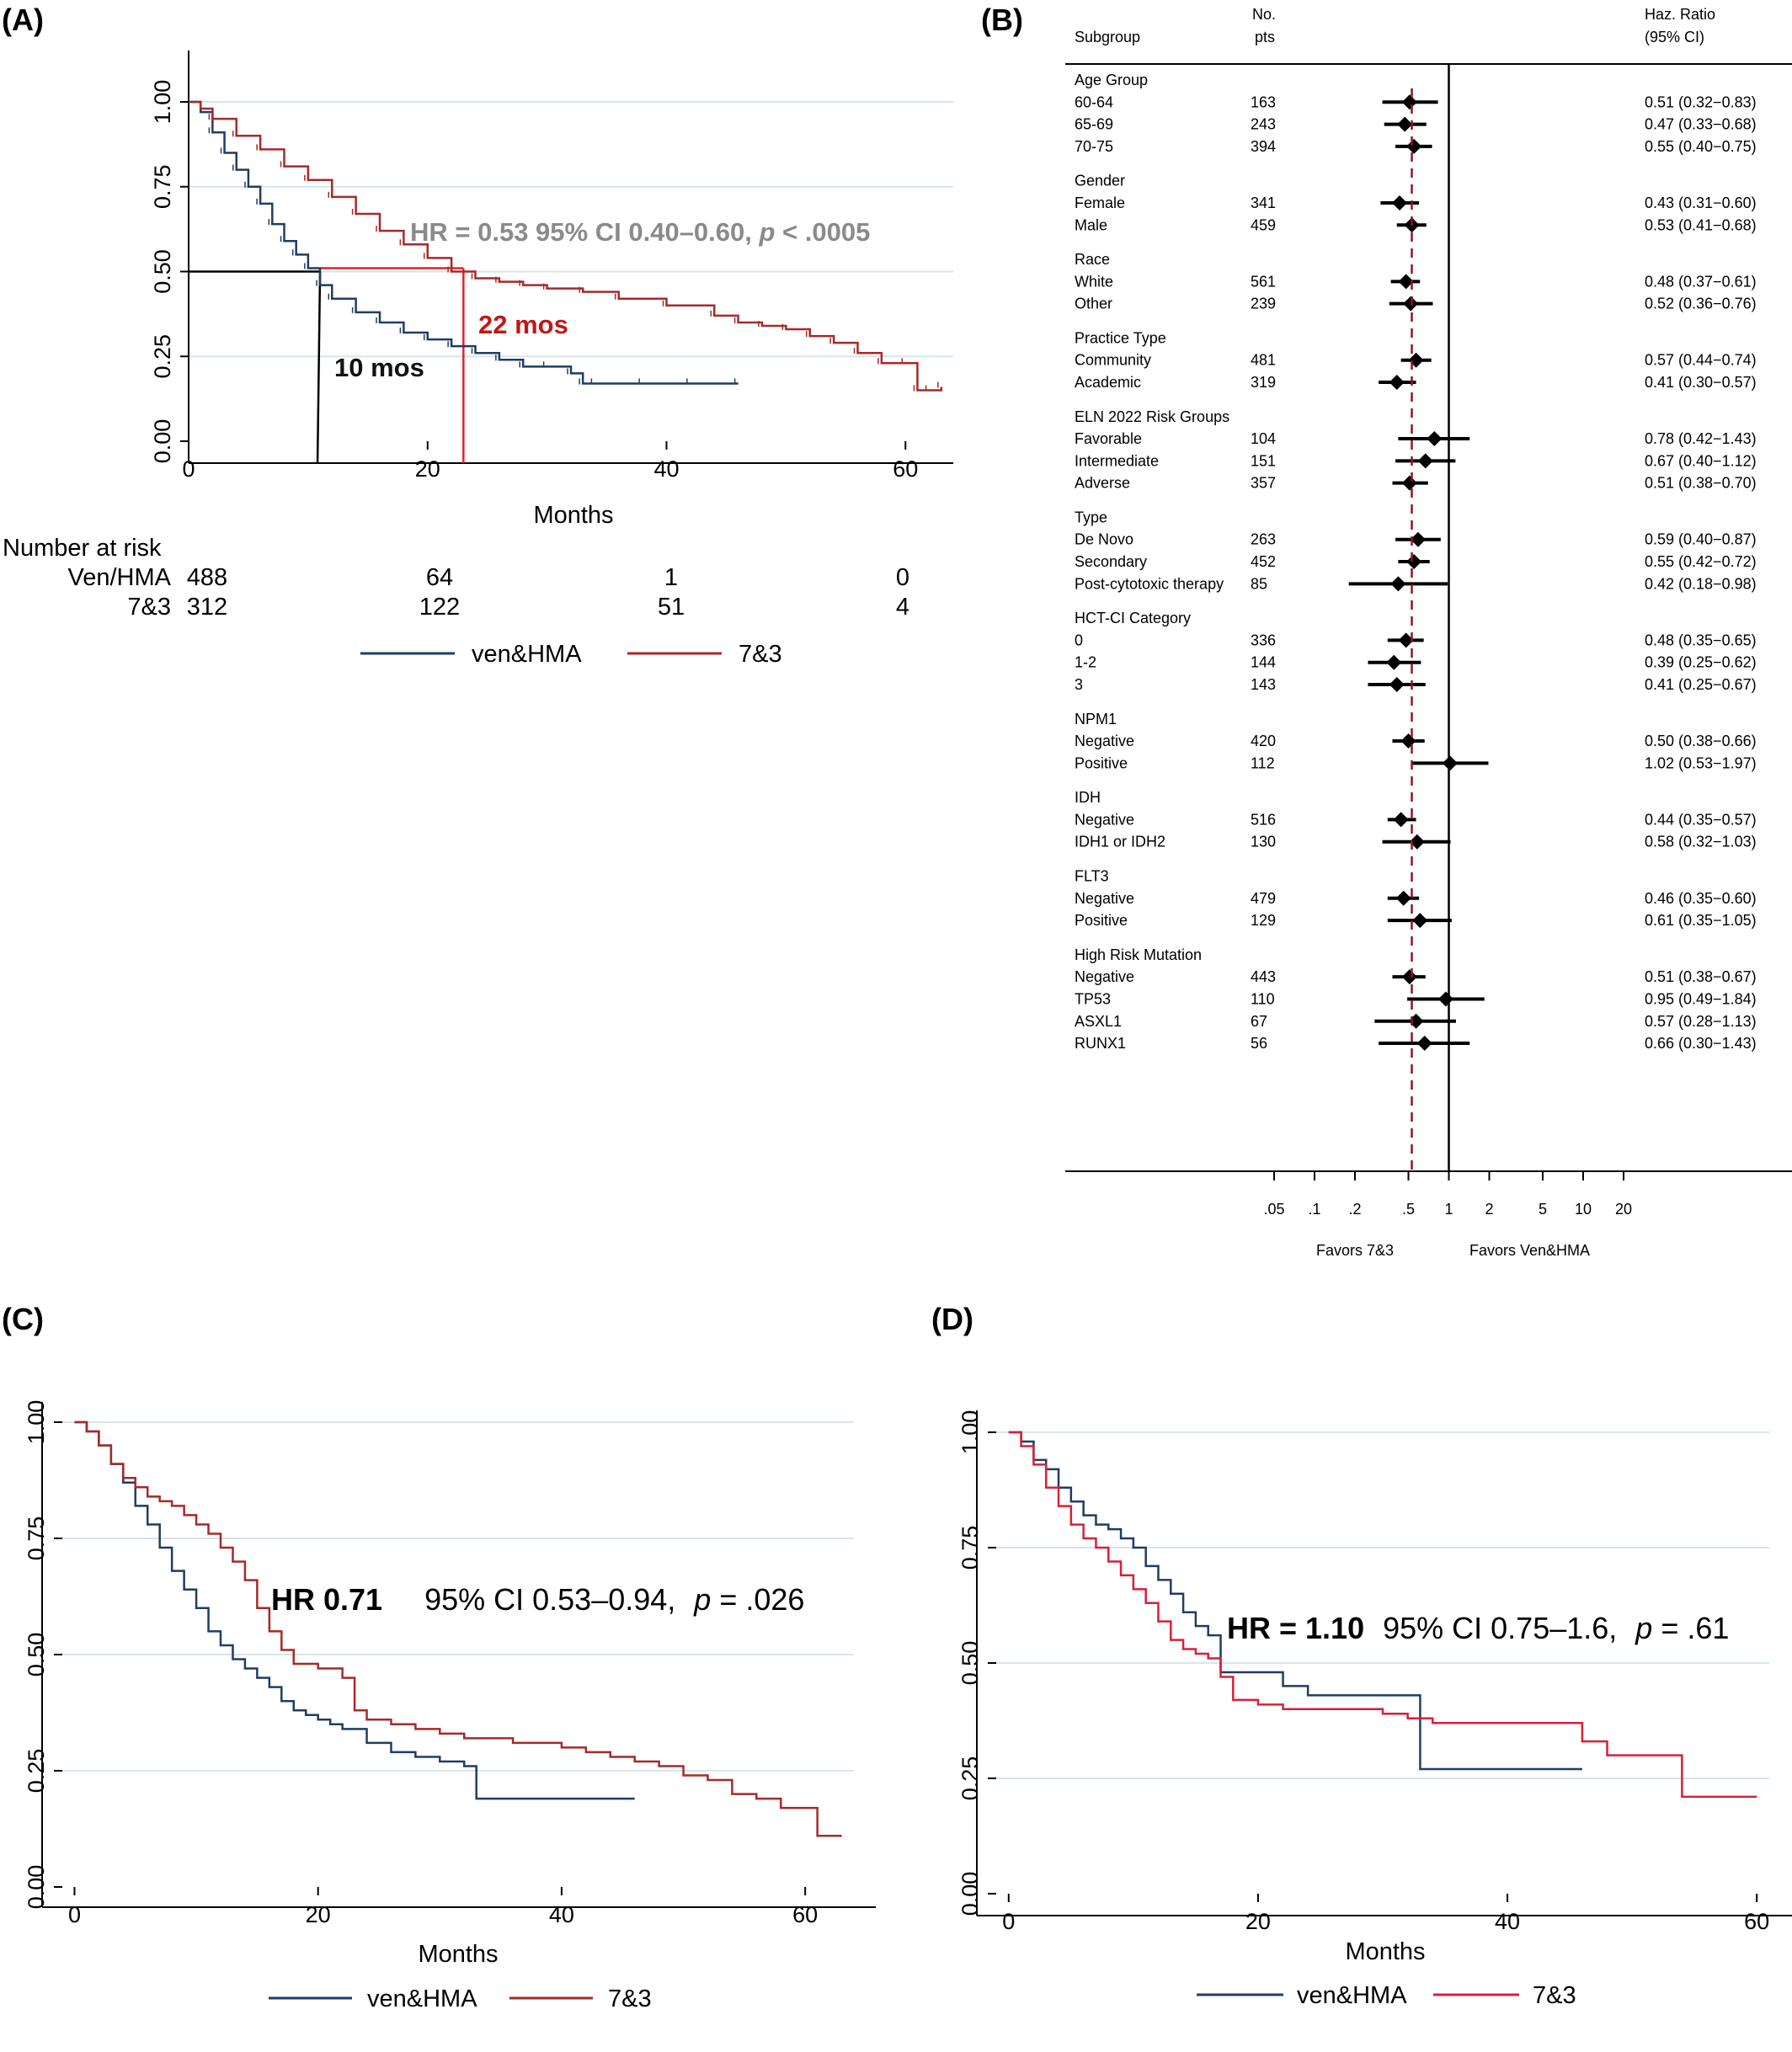  Describe the element at coordinates (1273, 1209) in the screenshot. I see `forest-x-tick-label: .05` at that location.